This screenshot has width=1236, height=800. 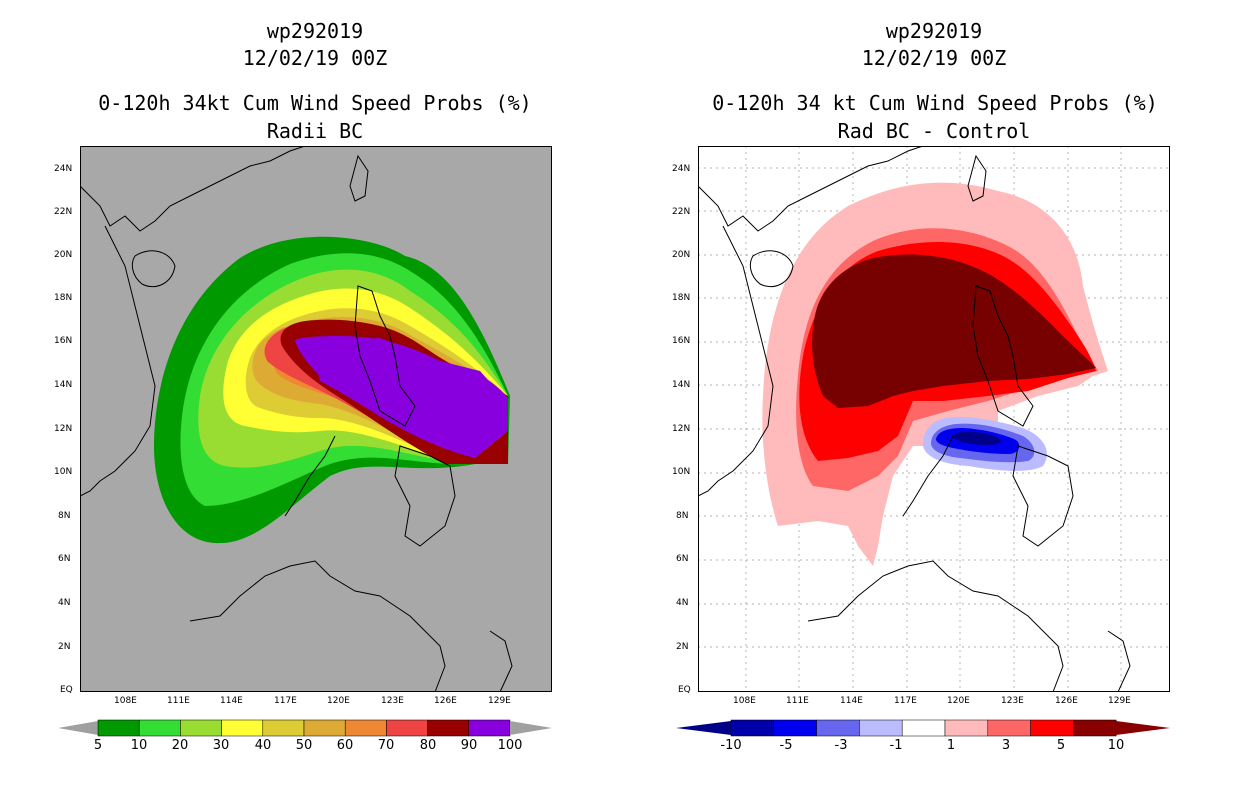 I want to click on left-lon-label: 120E, so click(x=338, y=701).